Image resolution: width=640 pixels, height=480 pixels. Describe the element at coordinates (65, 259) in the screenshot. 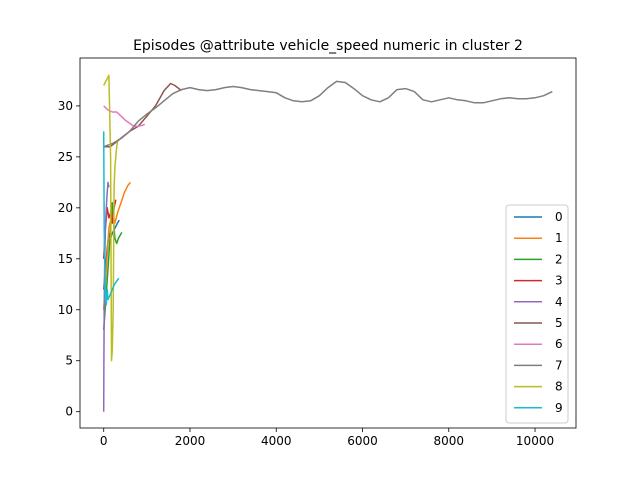

I see `y-tick-label: 15` at that location.